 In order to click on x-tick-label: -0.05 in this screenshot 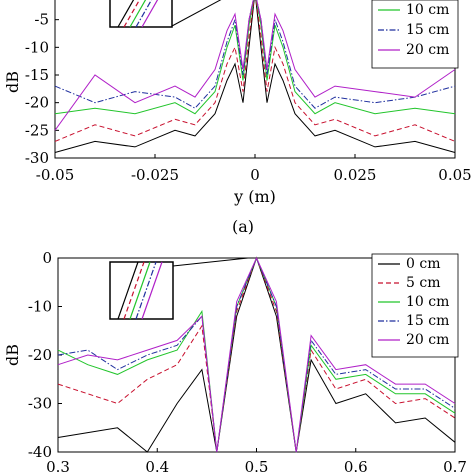, I will do `click(55, 175)`.